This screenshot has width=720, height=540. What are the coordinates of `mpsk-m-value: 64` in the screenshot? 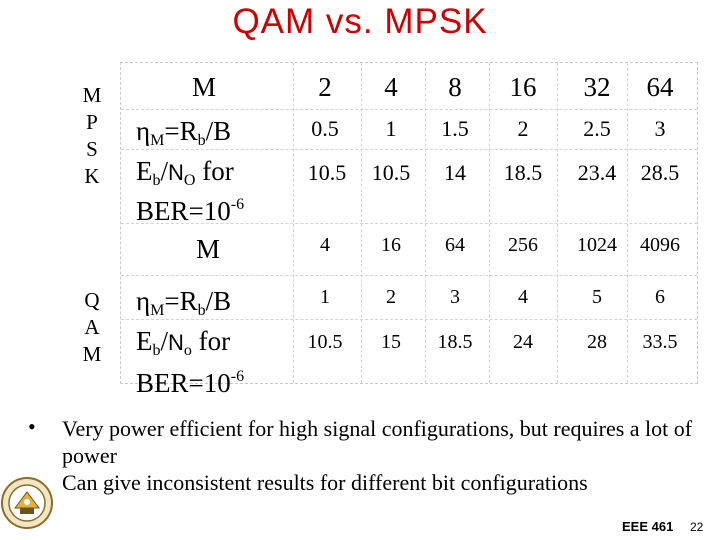 It's located at (660, 87).